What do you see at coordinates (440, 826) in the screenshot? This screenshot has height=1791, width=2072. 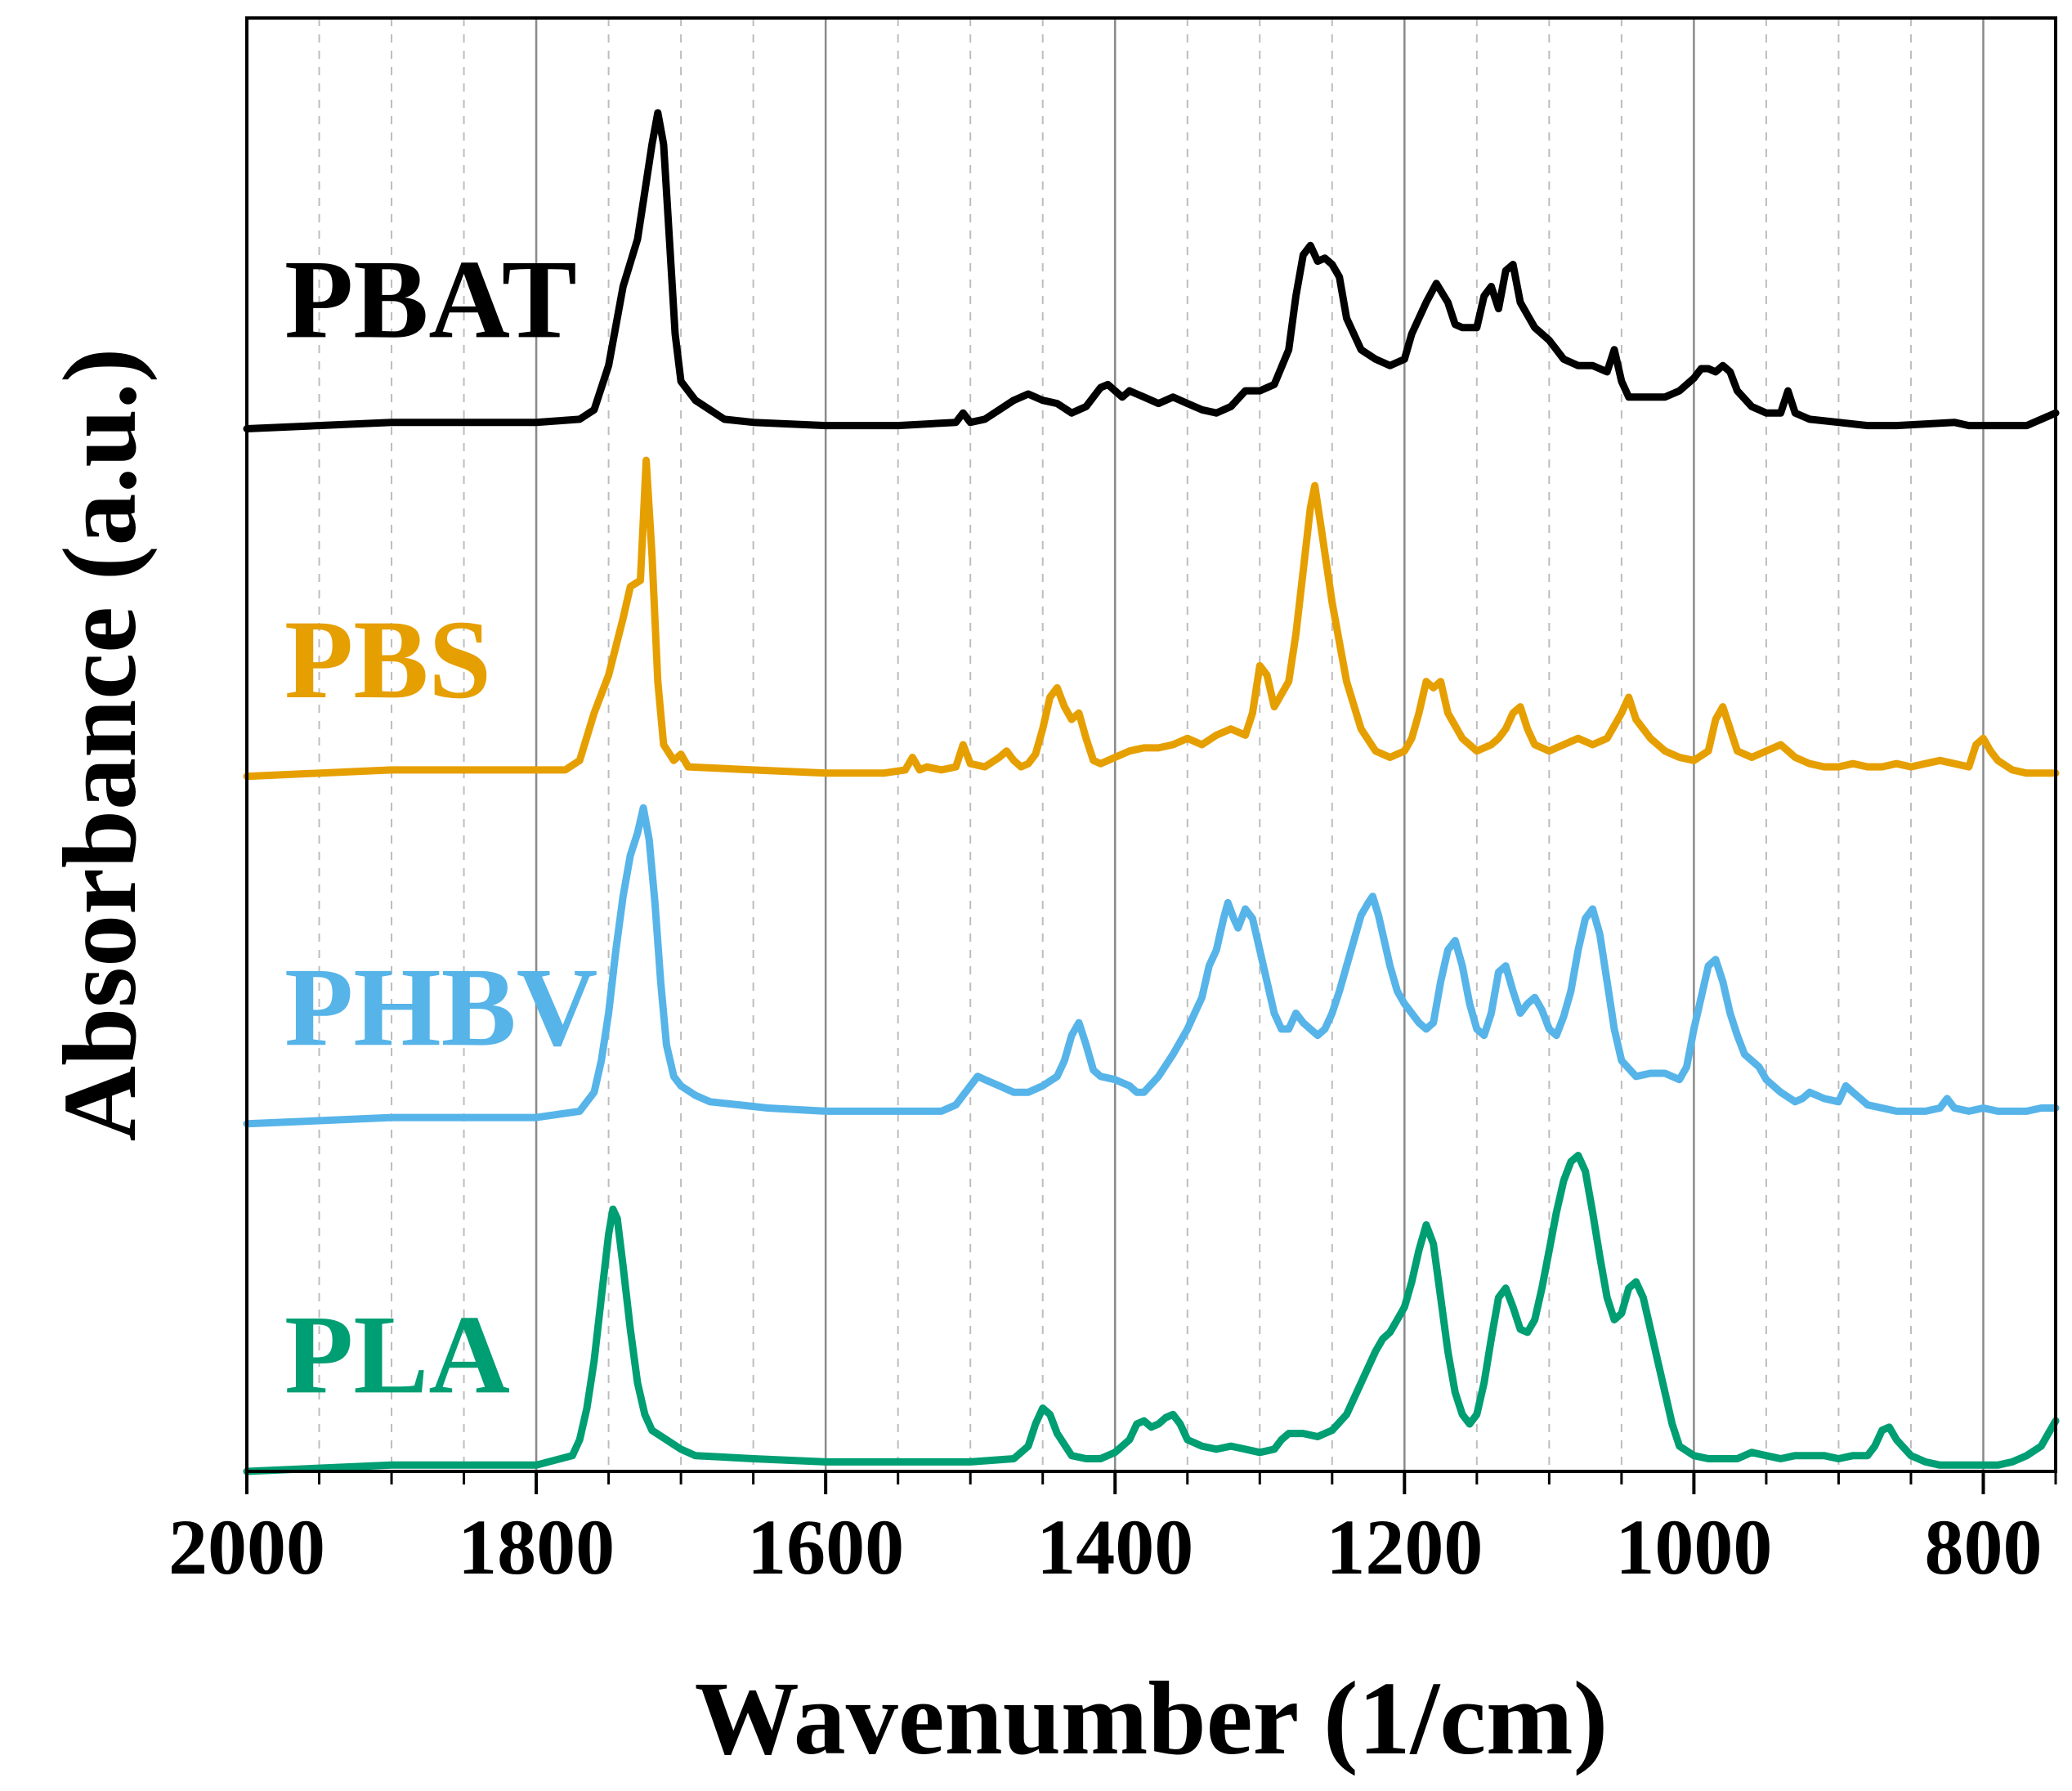 I see `series-labels: PBAT PBS PHBV PLA` at bounding box center [440, 826].